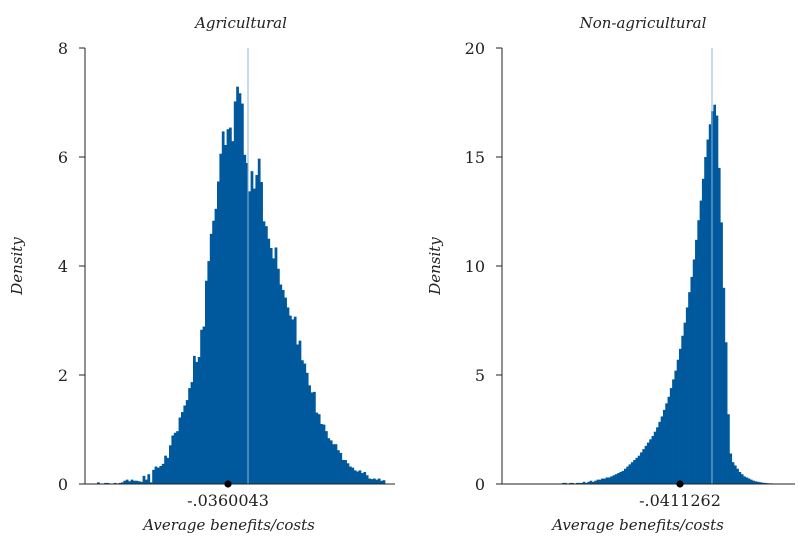 Image resolution: width=799 pixels, height=537 pixels. What do you see at coordinates (637, 525) in the screenshot?
I see `x-axis-label-non-agricultural: Average benefits/costs` at bounding box center [637, 525].